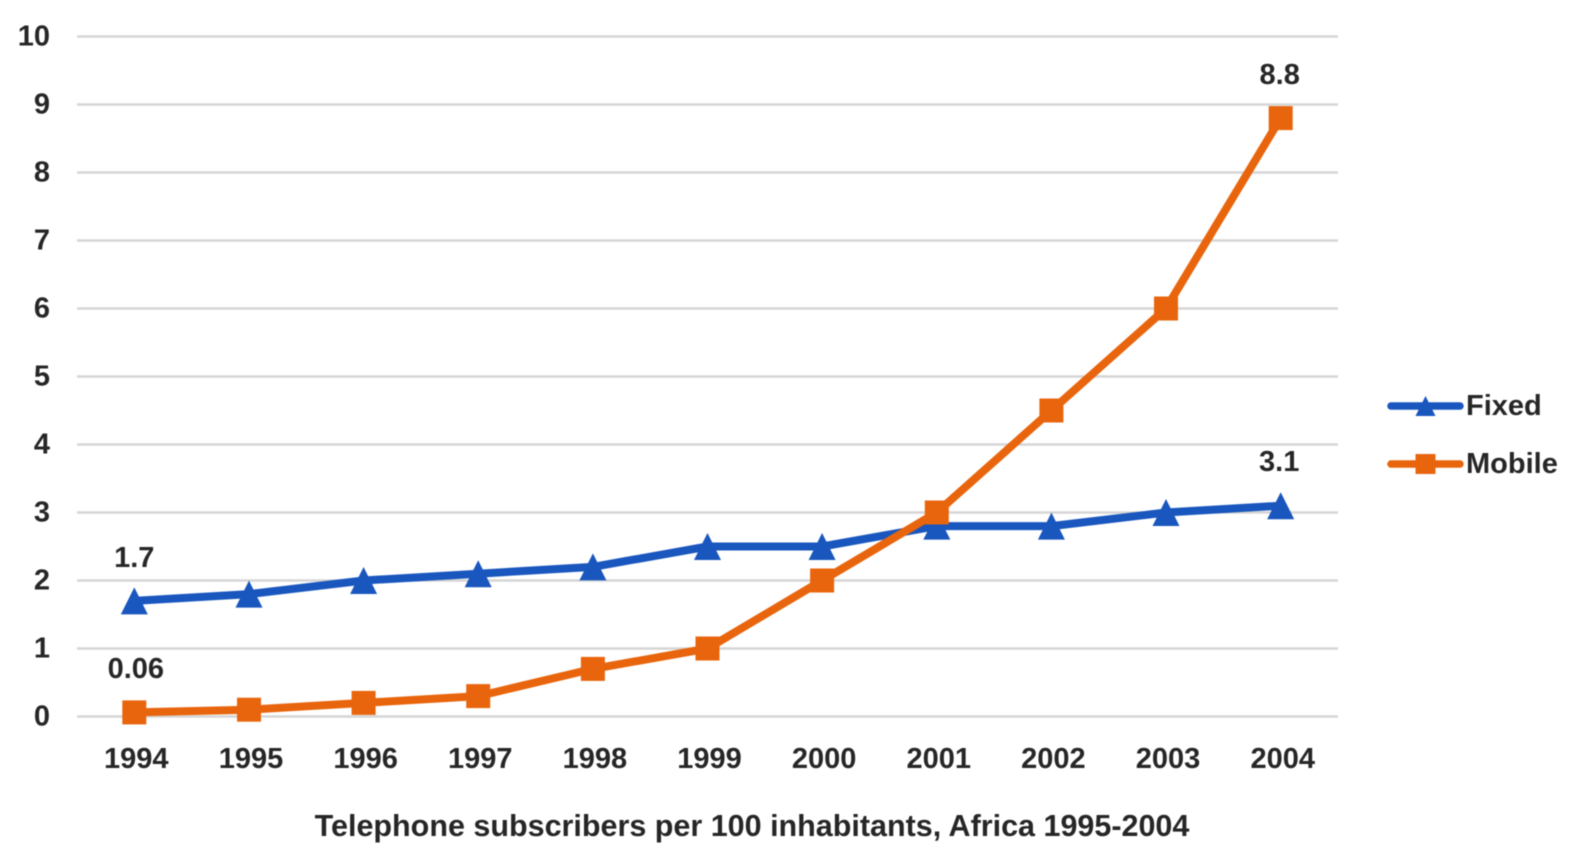 This screenshot has height=867, width=1587. What do you see at coordinates (824, 759) in the screenshot?
I see `svg-text: 2000` at bounding box center [824, 759].